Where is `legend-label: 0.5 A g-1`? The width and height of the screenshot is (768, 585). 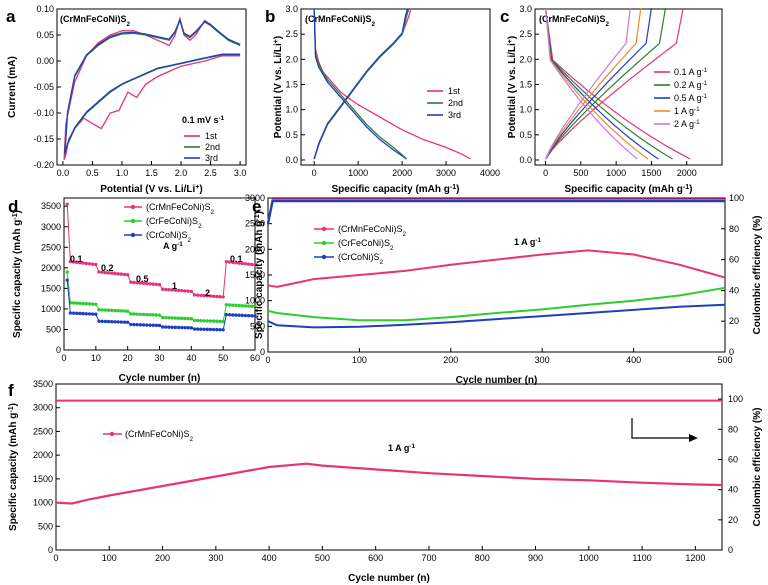
legend-label: 0.5 A g-1 is located at coordinates (691, 98).